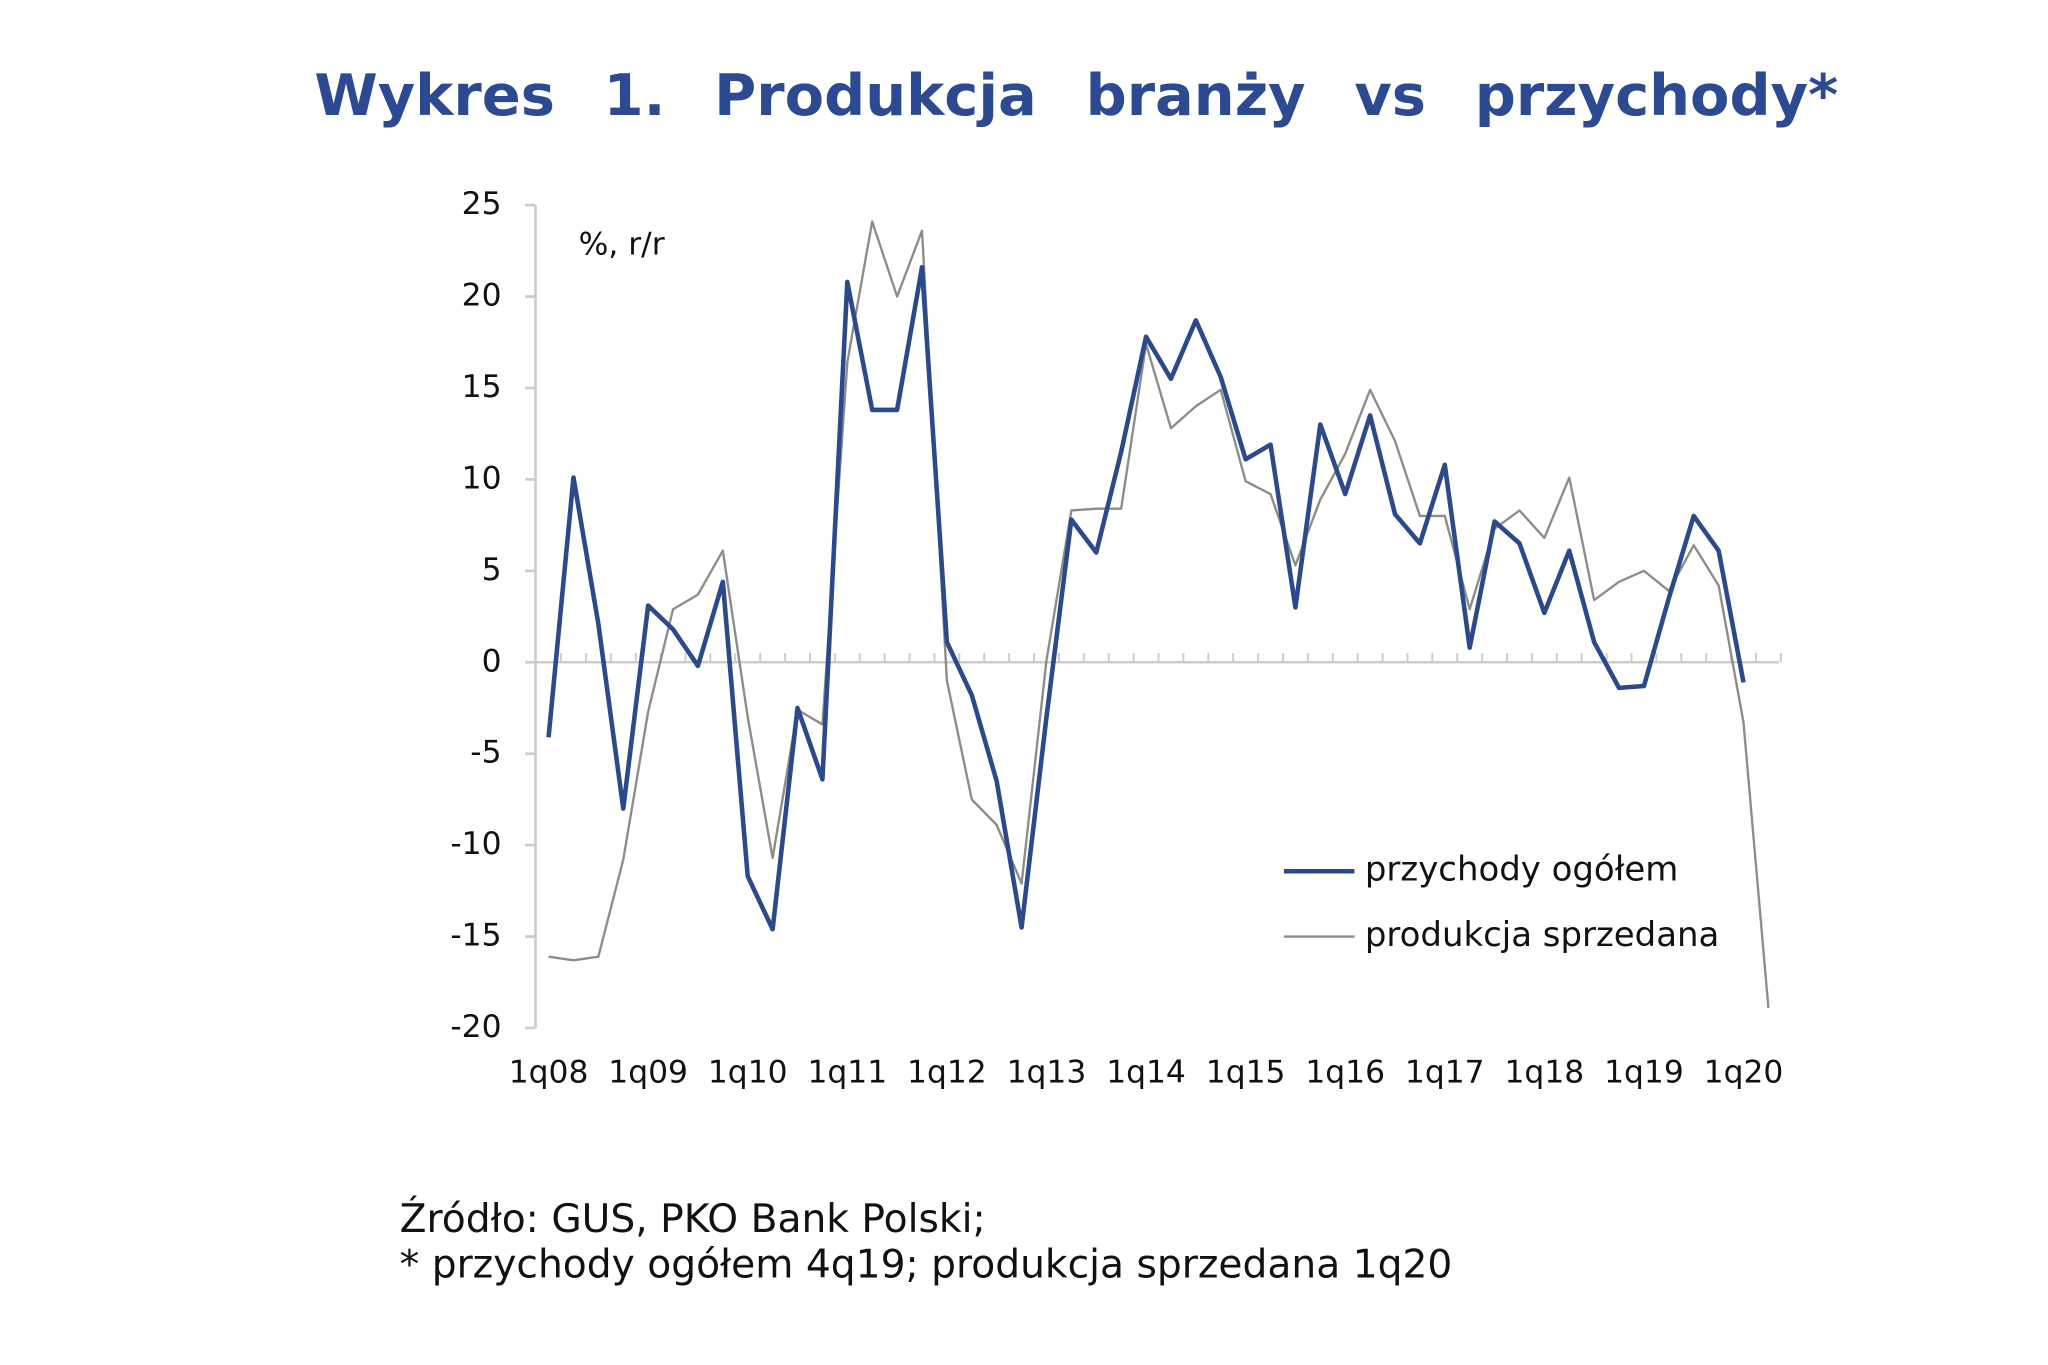 Image resolution: width=2048 pixels, height=1365 pixels. Describe the element at coordinates (482, 387) in the screenshot. I see `y-tick-label: 15` at that location.